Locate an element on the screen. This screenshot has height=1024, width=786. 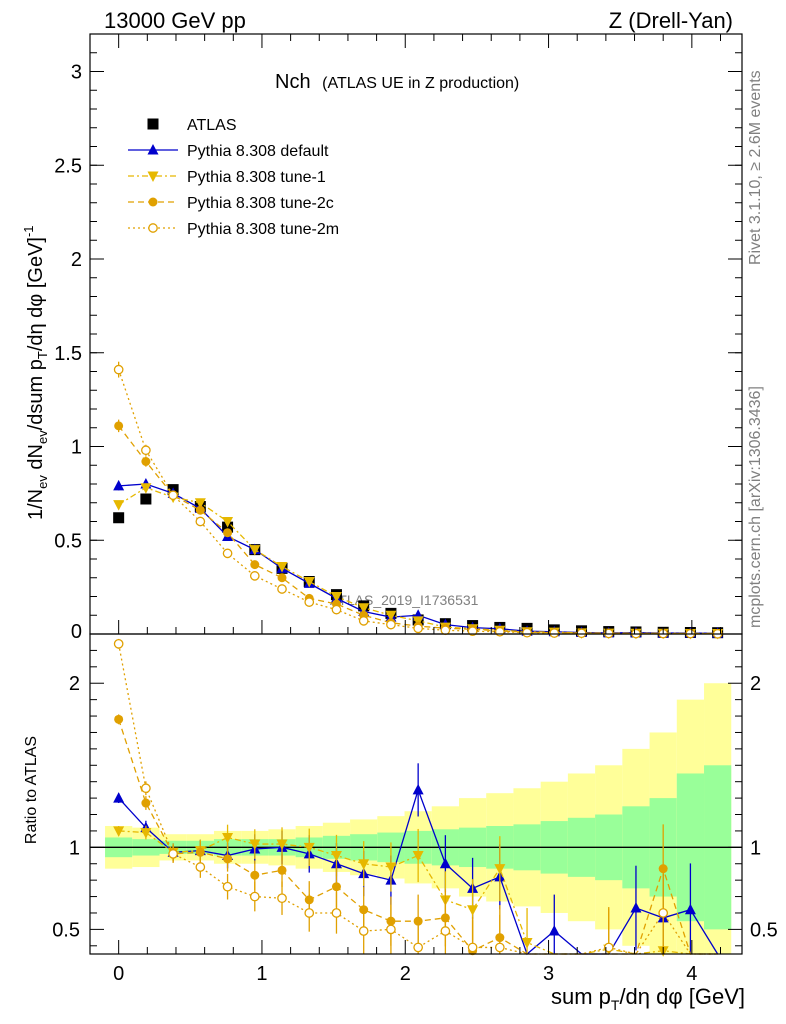
x-tick-label: 0 is located at coordinates (118, 974).